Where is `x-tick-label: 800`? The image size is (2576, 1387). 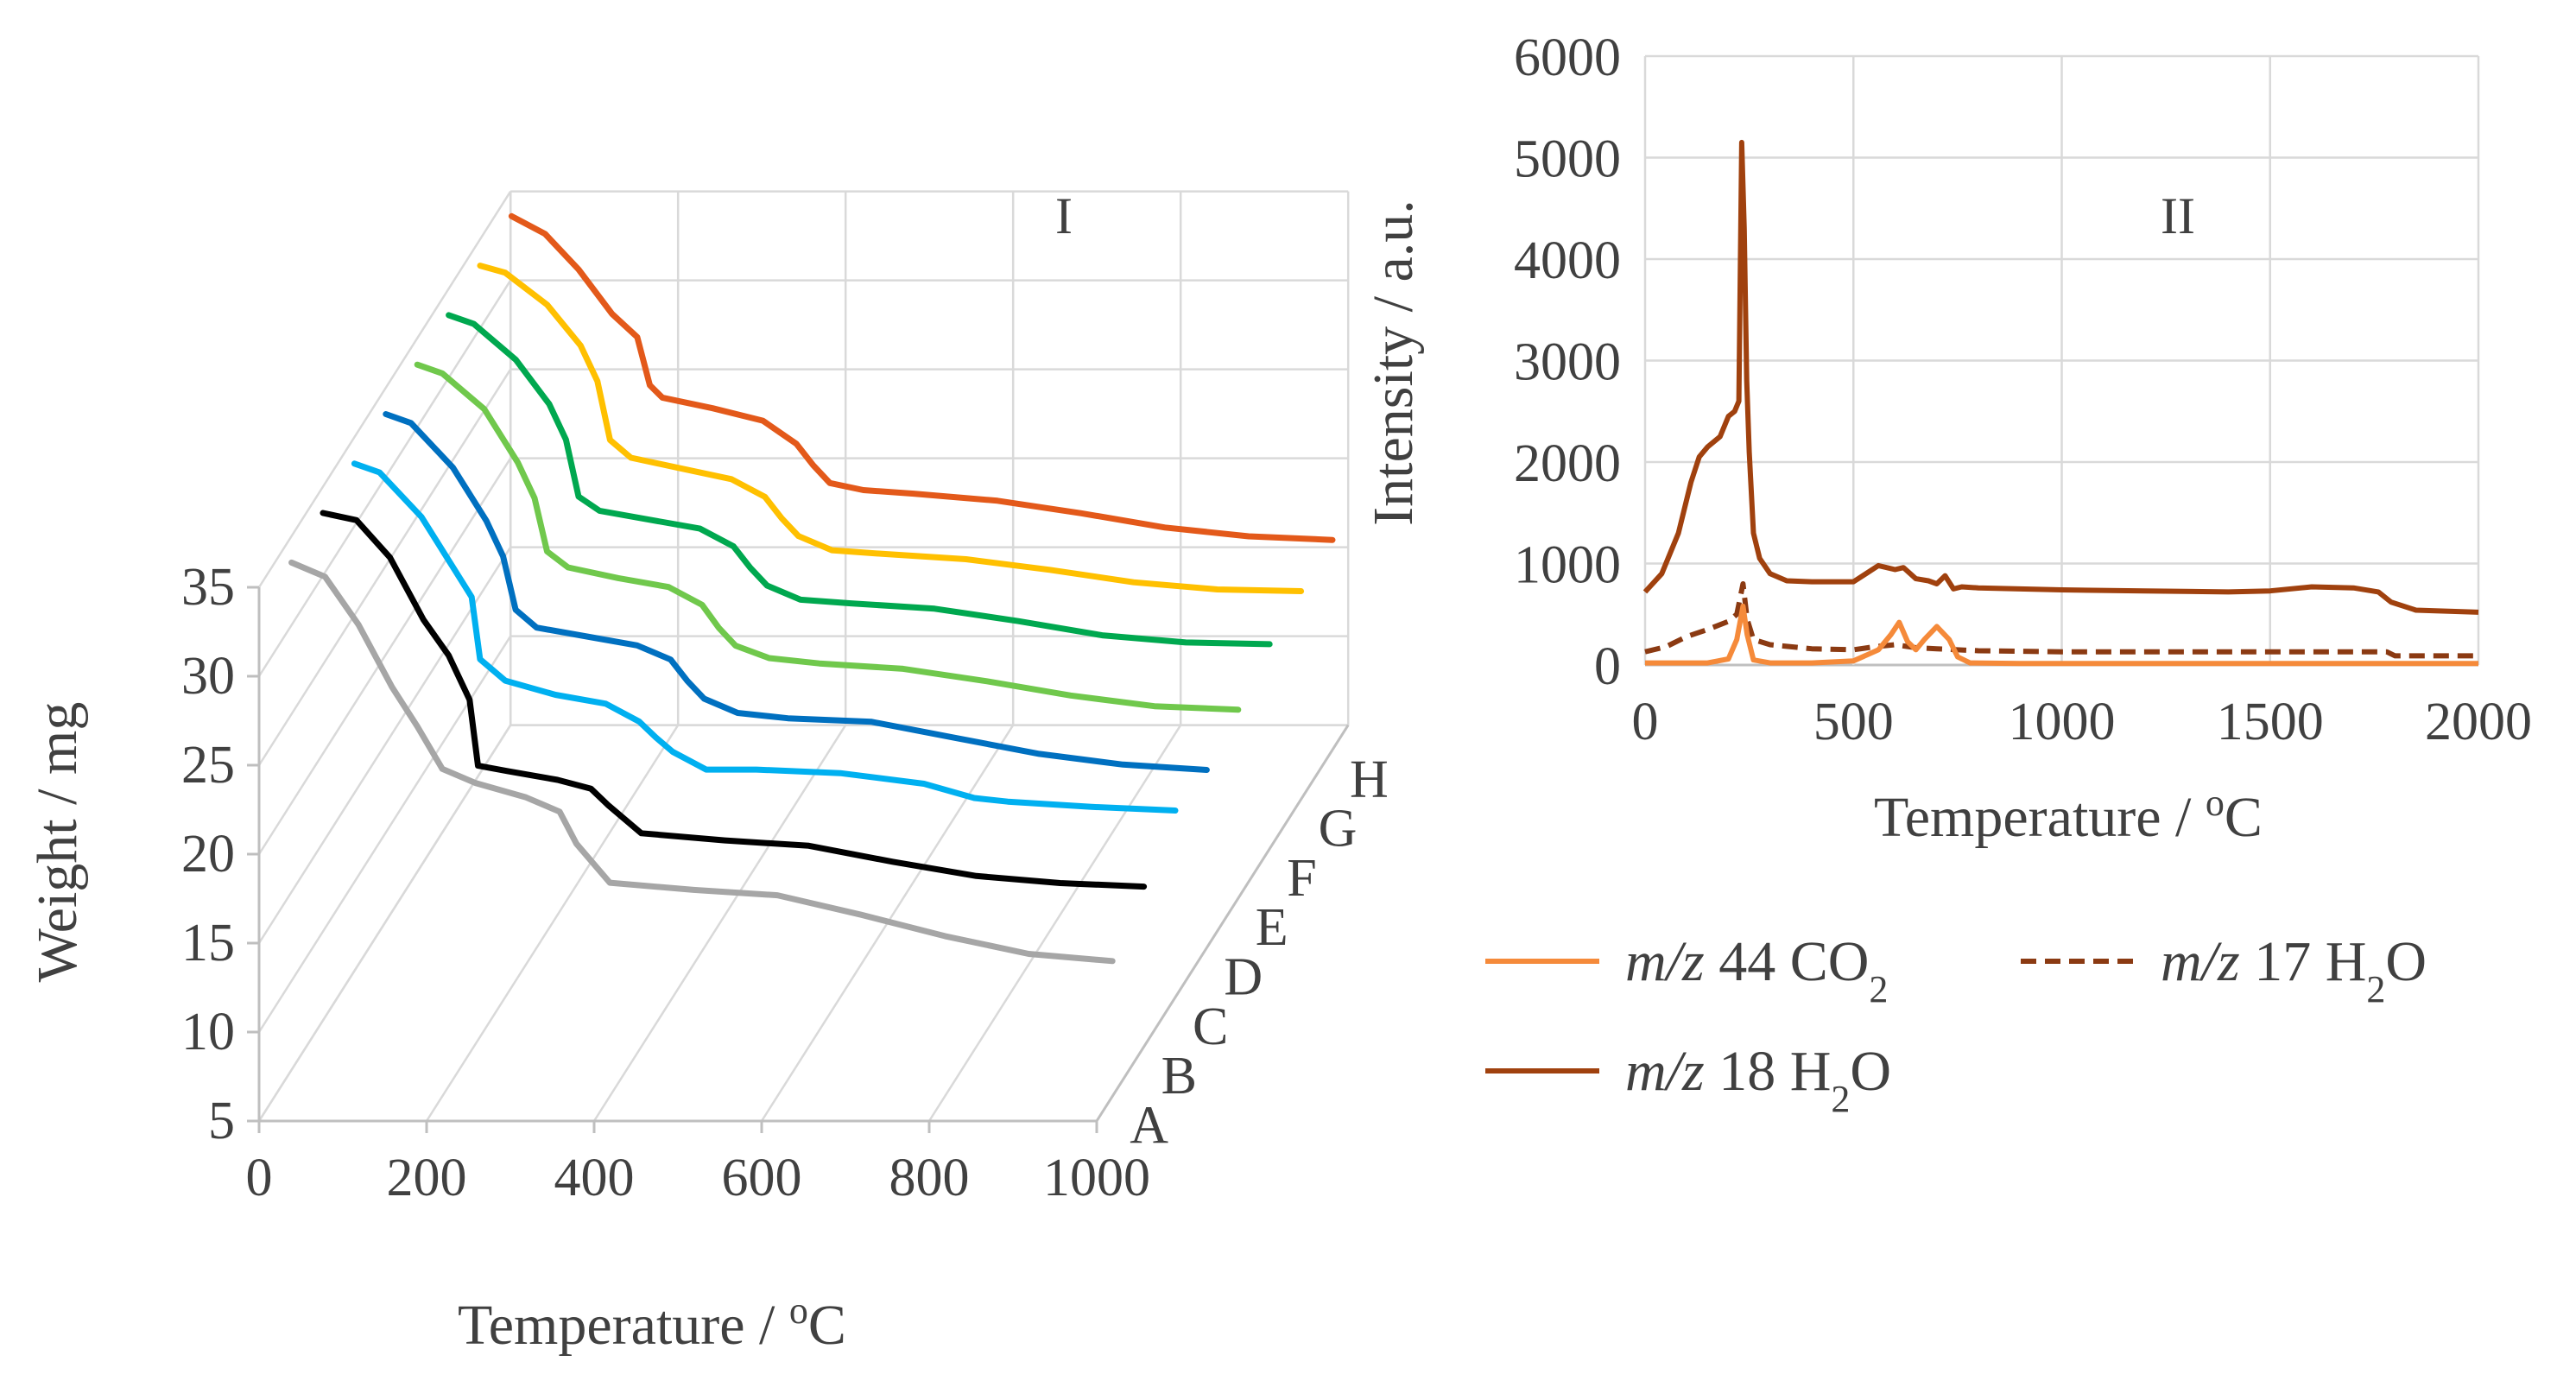
x-tick-label: 800 is located at coordinates (929, 1178).